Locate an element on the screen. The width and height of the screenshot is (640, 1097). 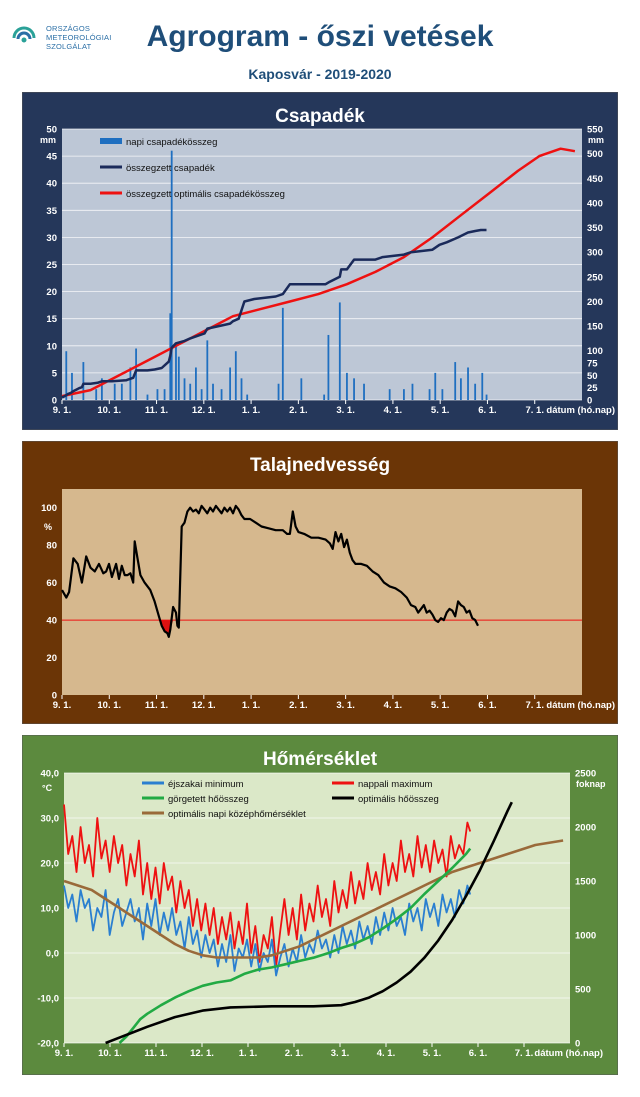
y-tick-label-left: 30 is located at coordinates (51, 238).